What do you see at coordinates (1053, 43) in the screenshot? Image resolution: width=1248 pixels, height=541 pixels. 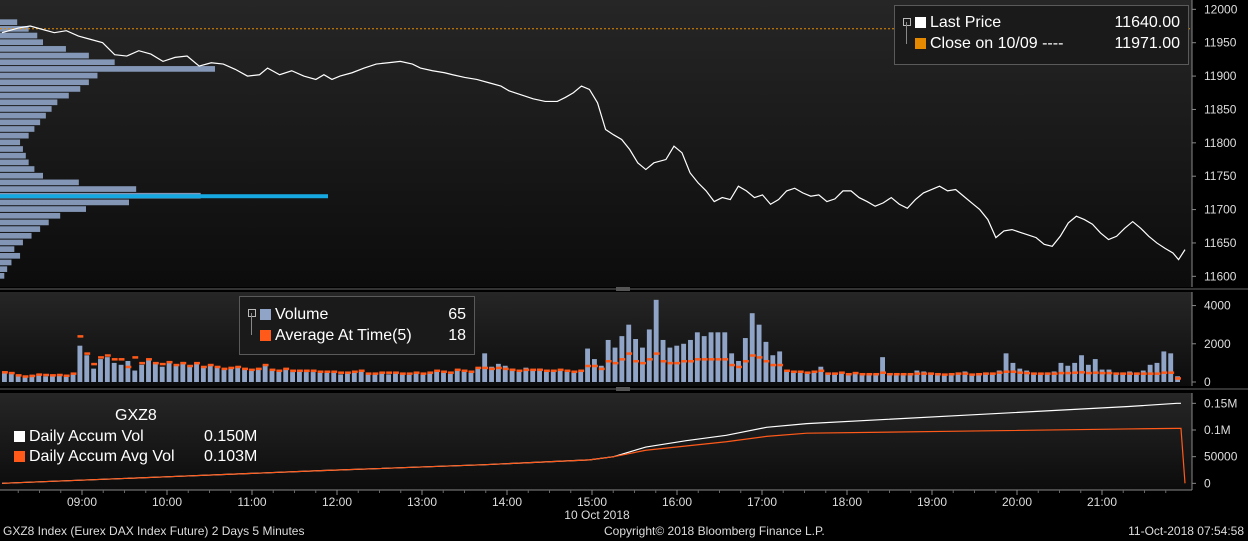 I see `legend-dash: ----` at bounding box center [1053, 43].